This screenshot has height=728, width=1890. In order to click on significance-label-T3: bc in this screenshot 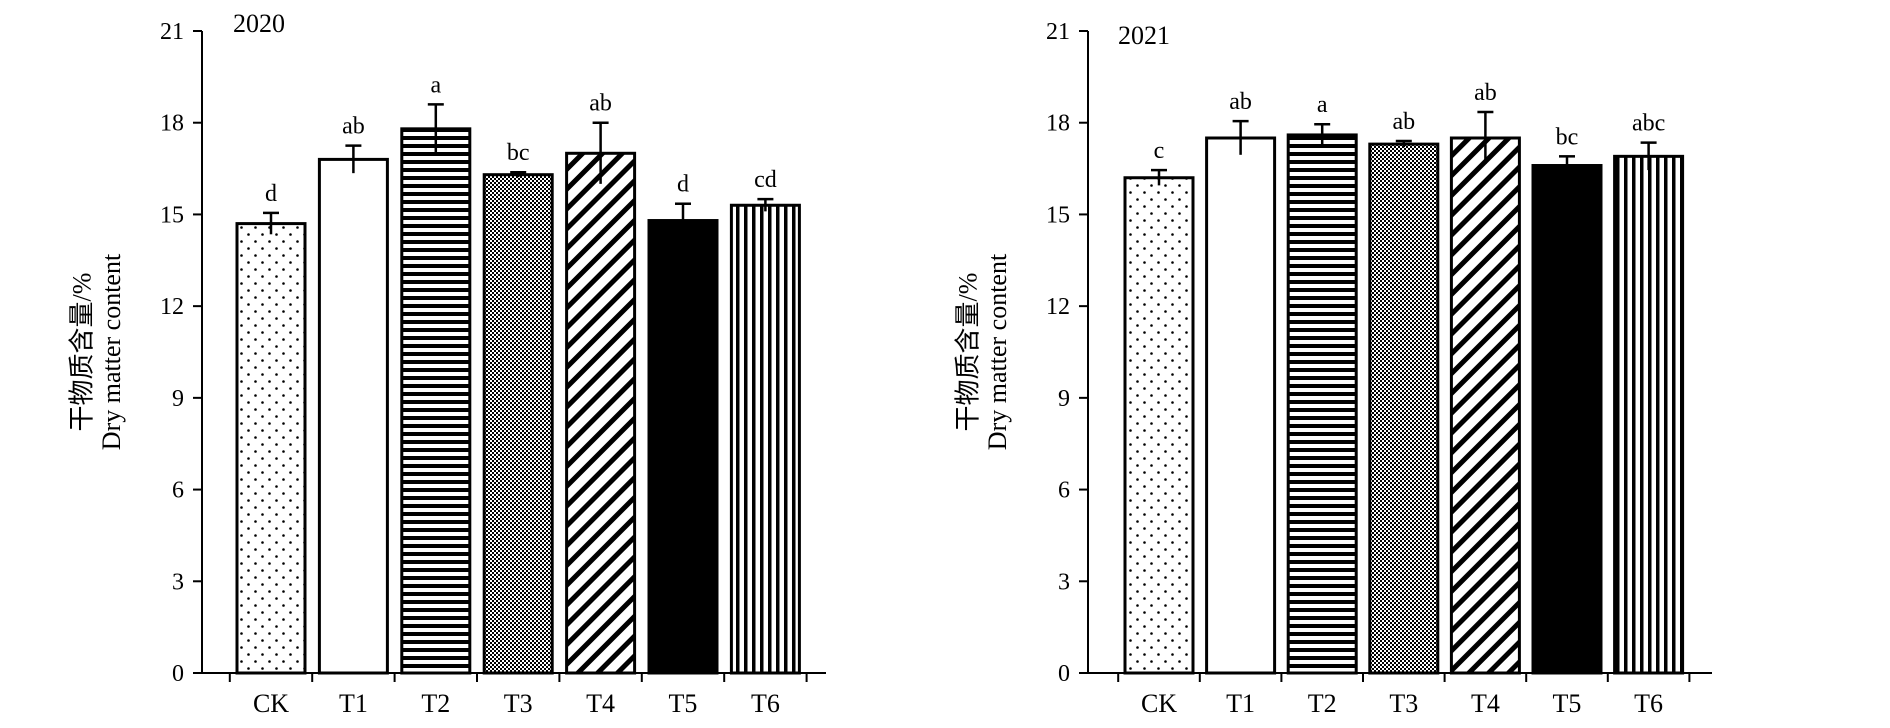, I will do `click(518, 153)`.